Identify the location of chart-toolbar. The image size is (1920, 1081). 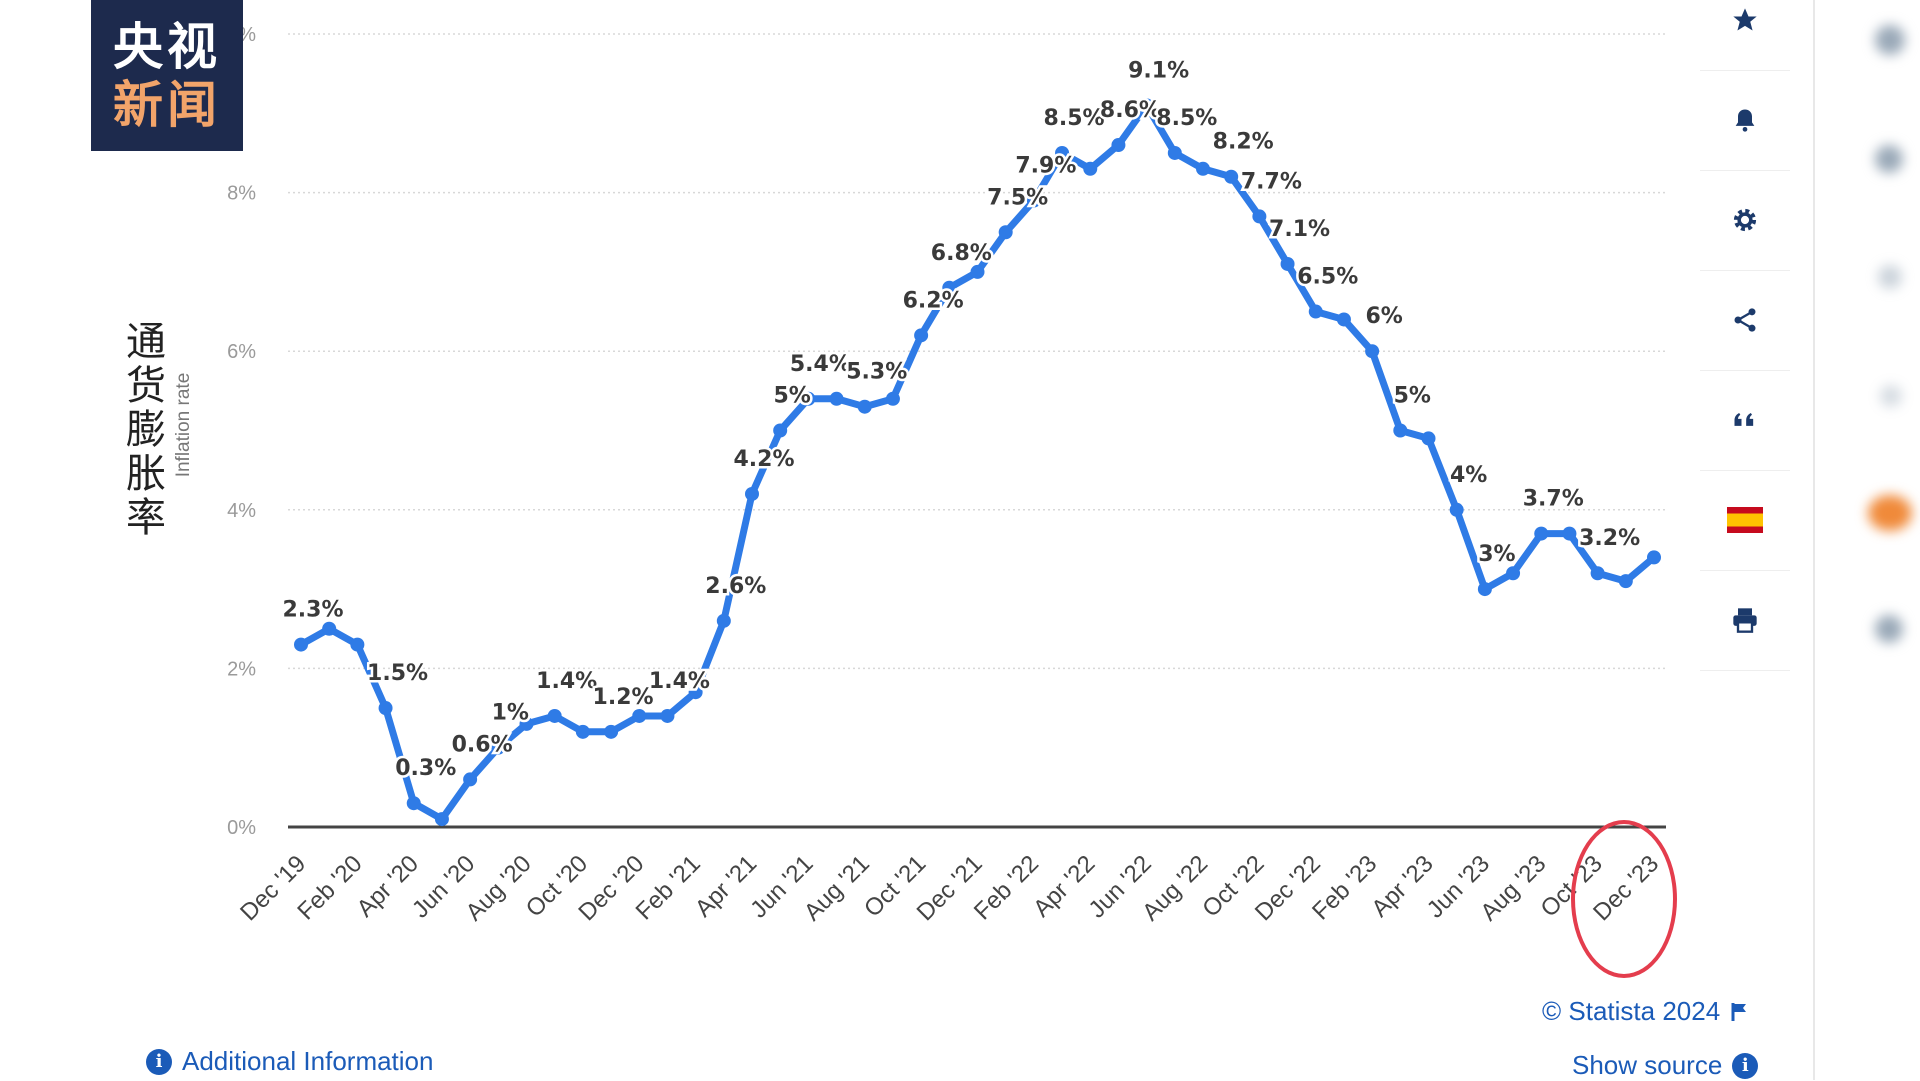
(1745, 340).